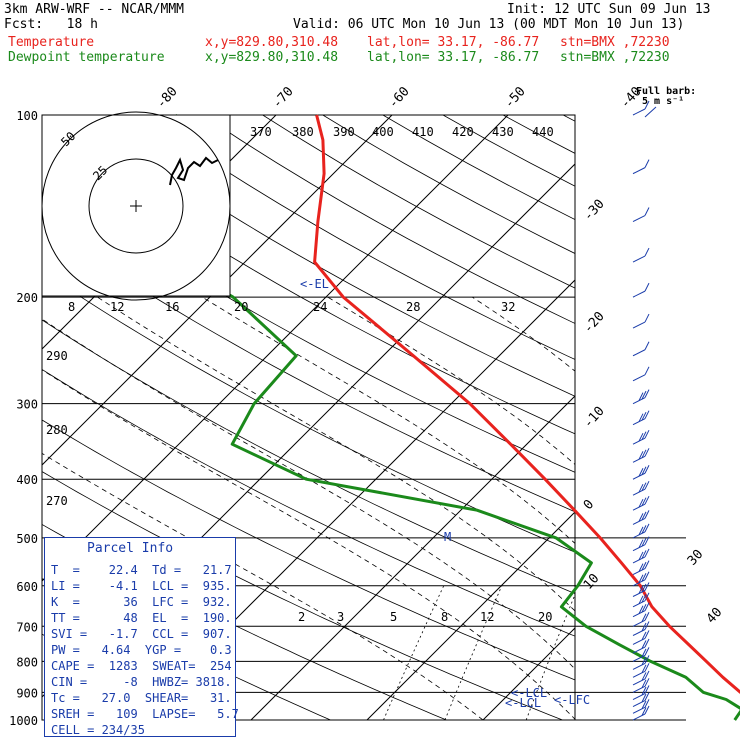 The image size is (740, 740). Describe the element at coordinates (383, 132) in the screenshot. I see `theta-label: 400` at that location.